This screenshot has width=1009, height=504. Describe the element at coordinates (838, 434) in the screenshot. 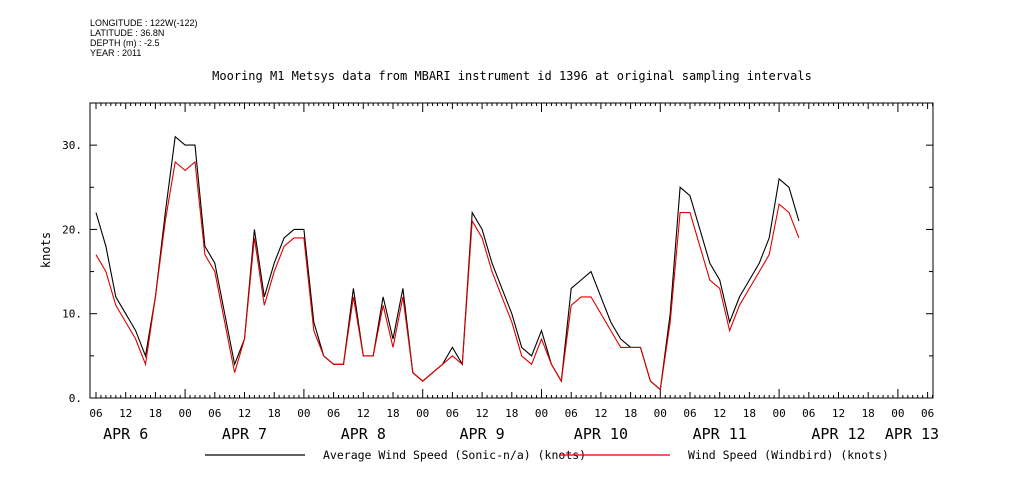

I see `x-day-label: APR 12` at that location.